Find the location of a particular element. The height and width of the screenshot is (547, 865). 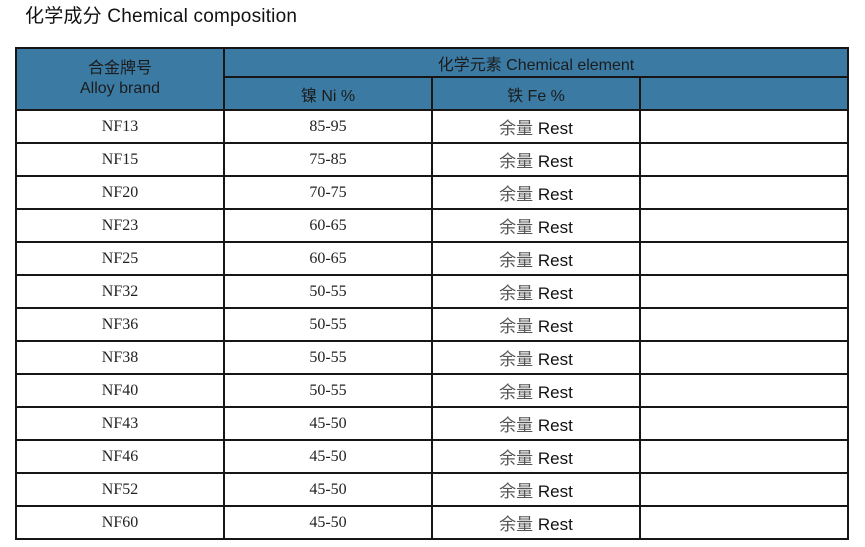

alloy-brand-value: NF43 is located at coordinates (120, 423).